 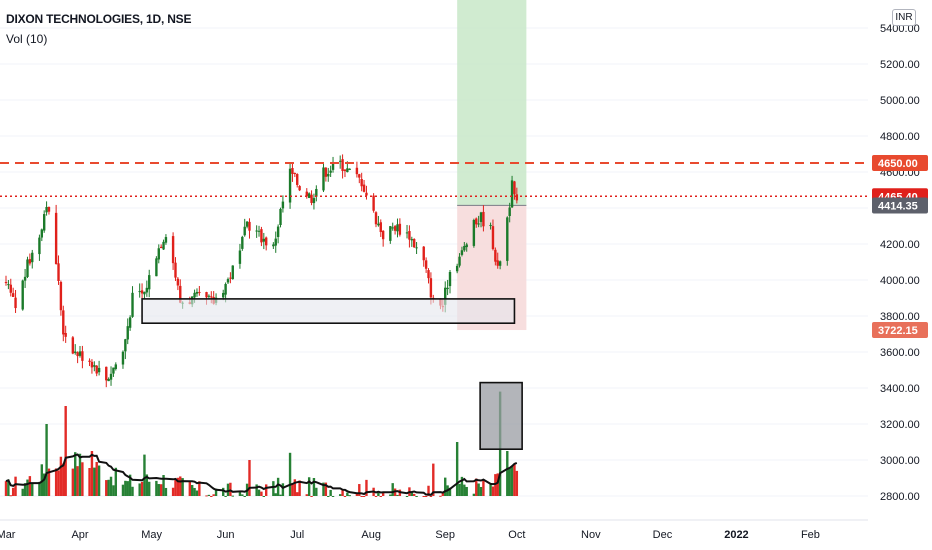 I want to click on price-tick-label: 4200.00, so click(x=900, y=245).